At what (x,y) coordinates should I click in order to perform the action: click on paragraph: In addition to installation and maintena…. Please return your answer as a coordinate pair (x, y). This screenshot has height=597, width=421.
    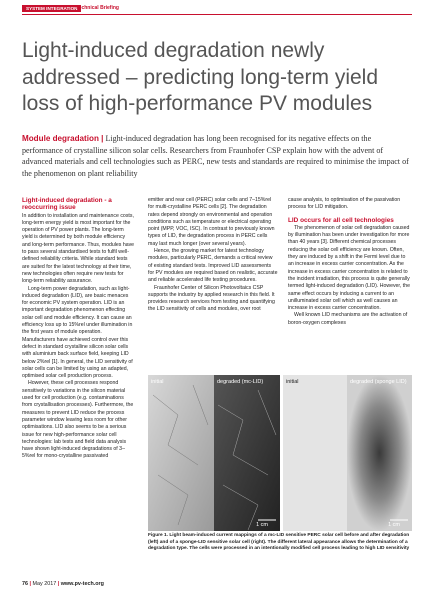
    Looking at the image, I should click on (78, 248).